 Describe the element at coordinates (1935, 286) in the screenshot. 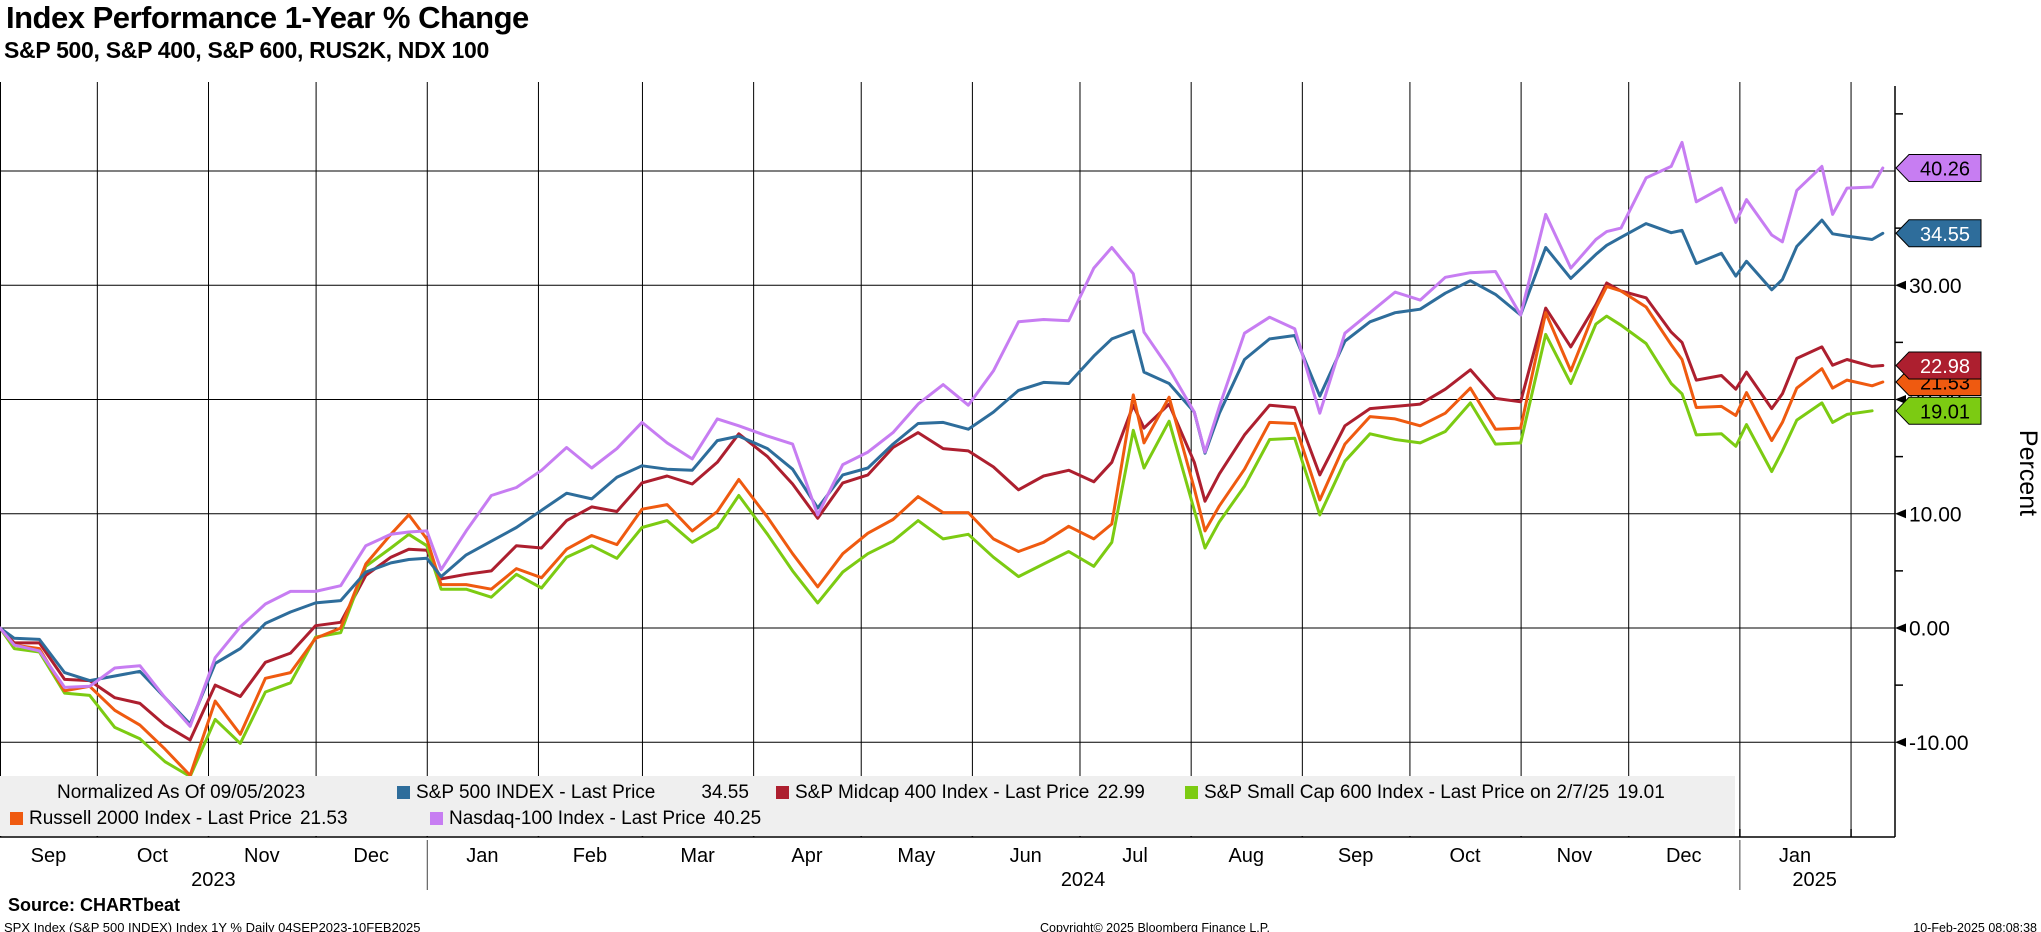

I see `y-axis-tick-label: 30.00` at that location.